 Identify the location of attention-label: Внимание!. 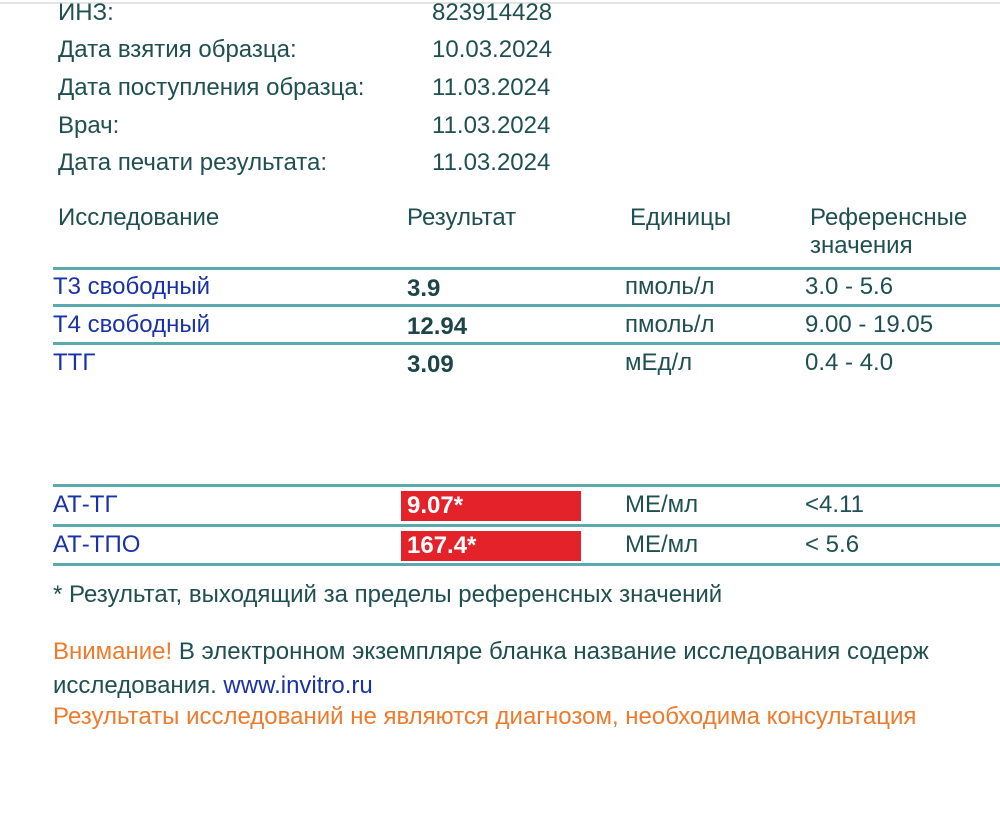
(113, 651).